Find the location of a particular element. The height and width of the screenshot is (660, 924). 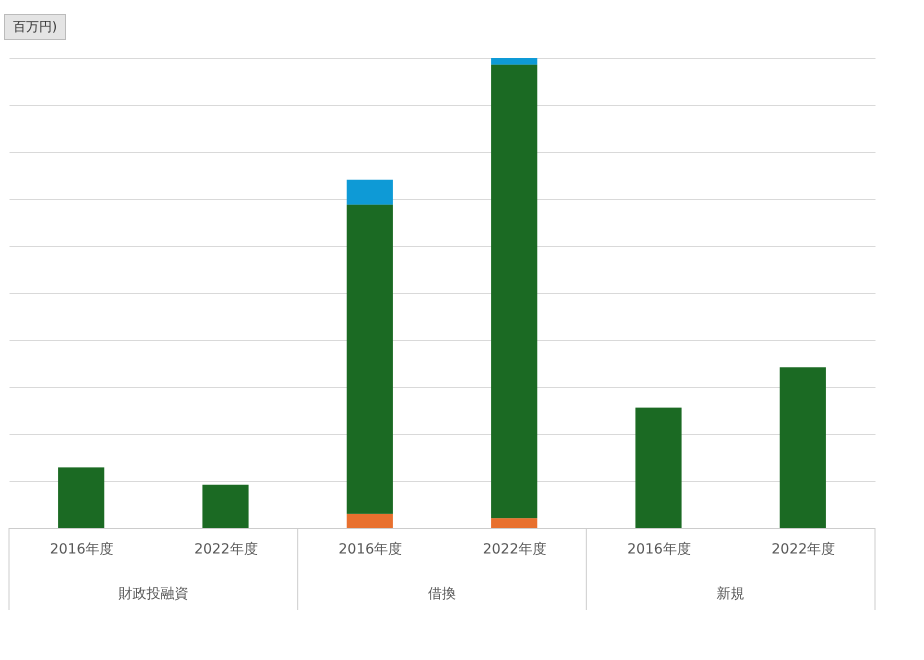

text: 財政投融資 is located at coordinates (153, 594).